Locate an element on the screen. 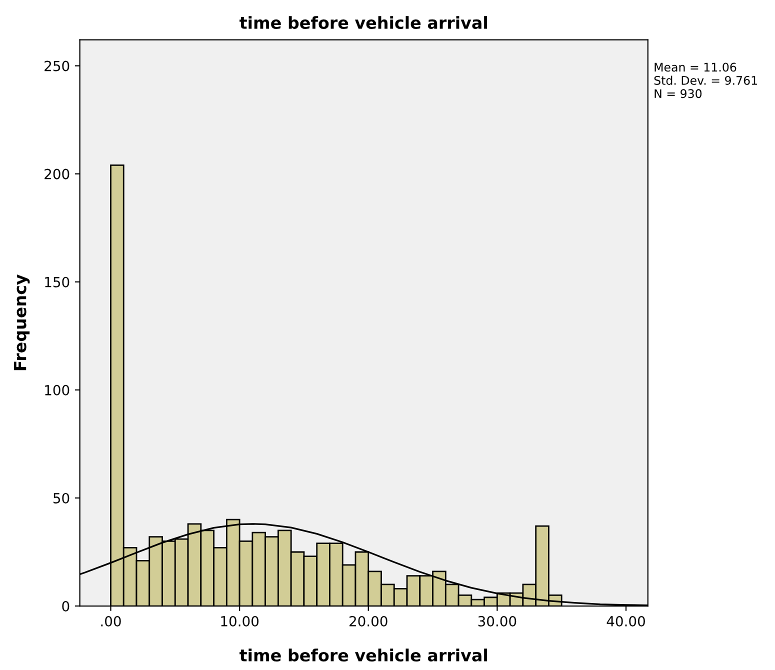 Image resolution: width=775 pixels, height=670 pixels. y-tick-label: 150 is located at coordinates (57, 282).